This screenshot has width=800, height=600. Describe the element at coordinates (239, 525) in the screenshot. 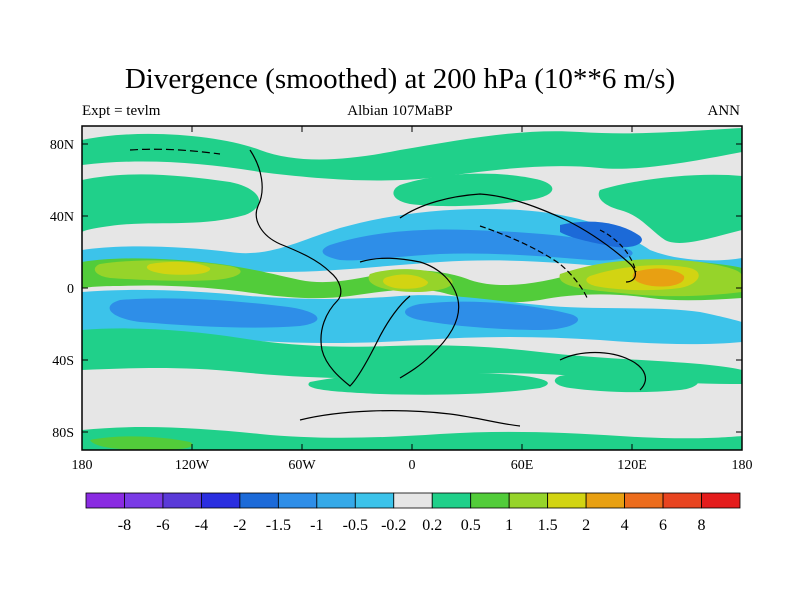

I see `colorbar-label: -2` at that location.